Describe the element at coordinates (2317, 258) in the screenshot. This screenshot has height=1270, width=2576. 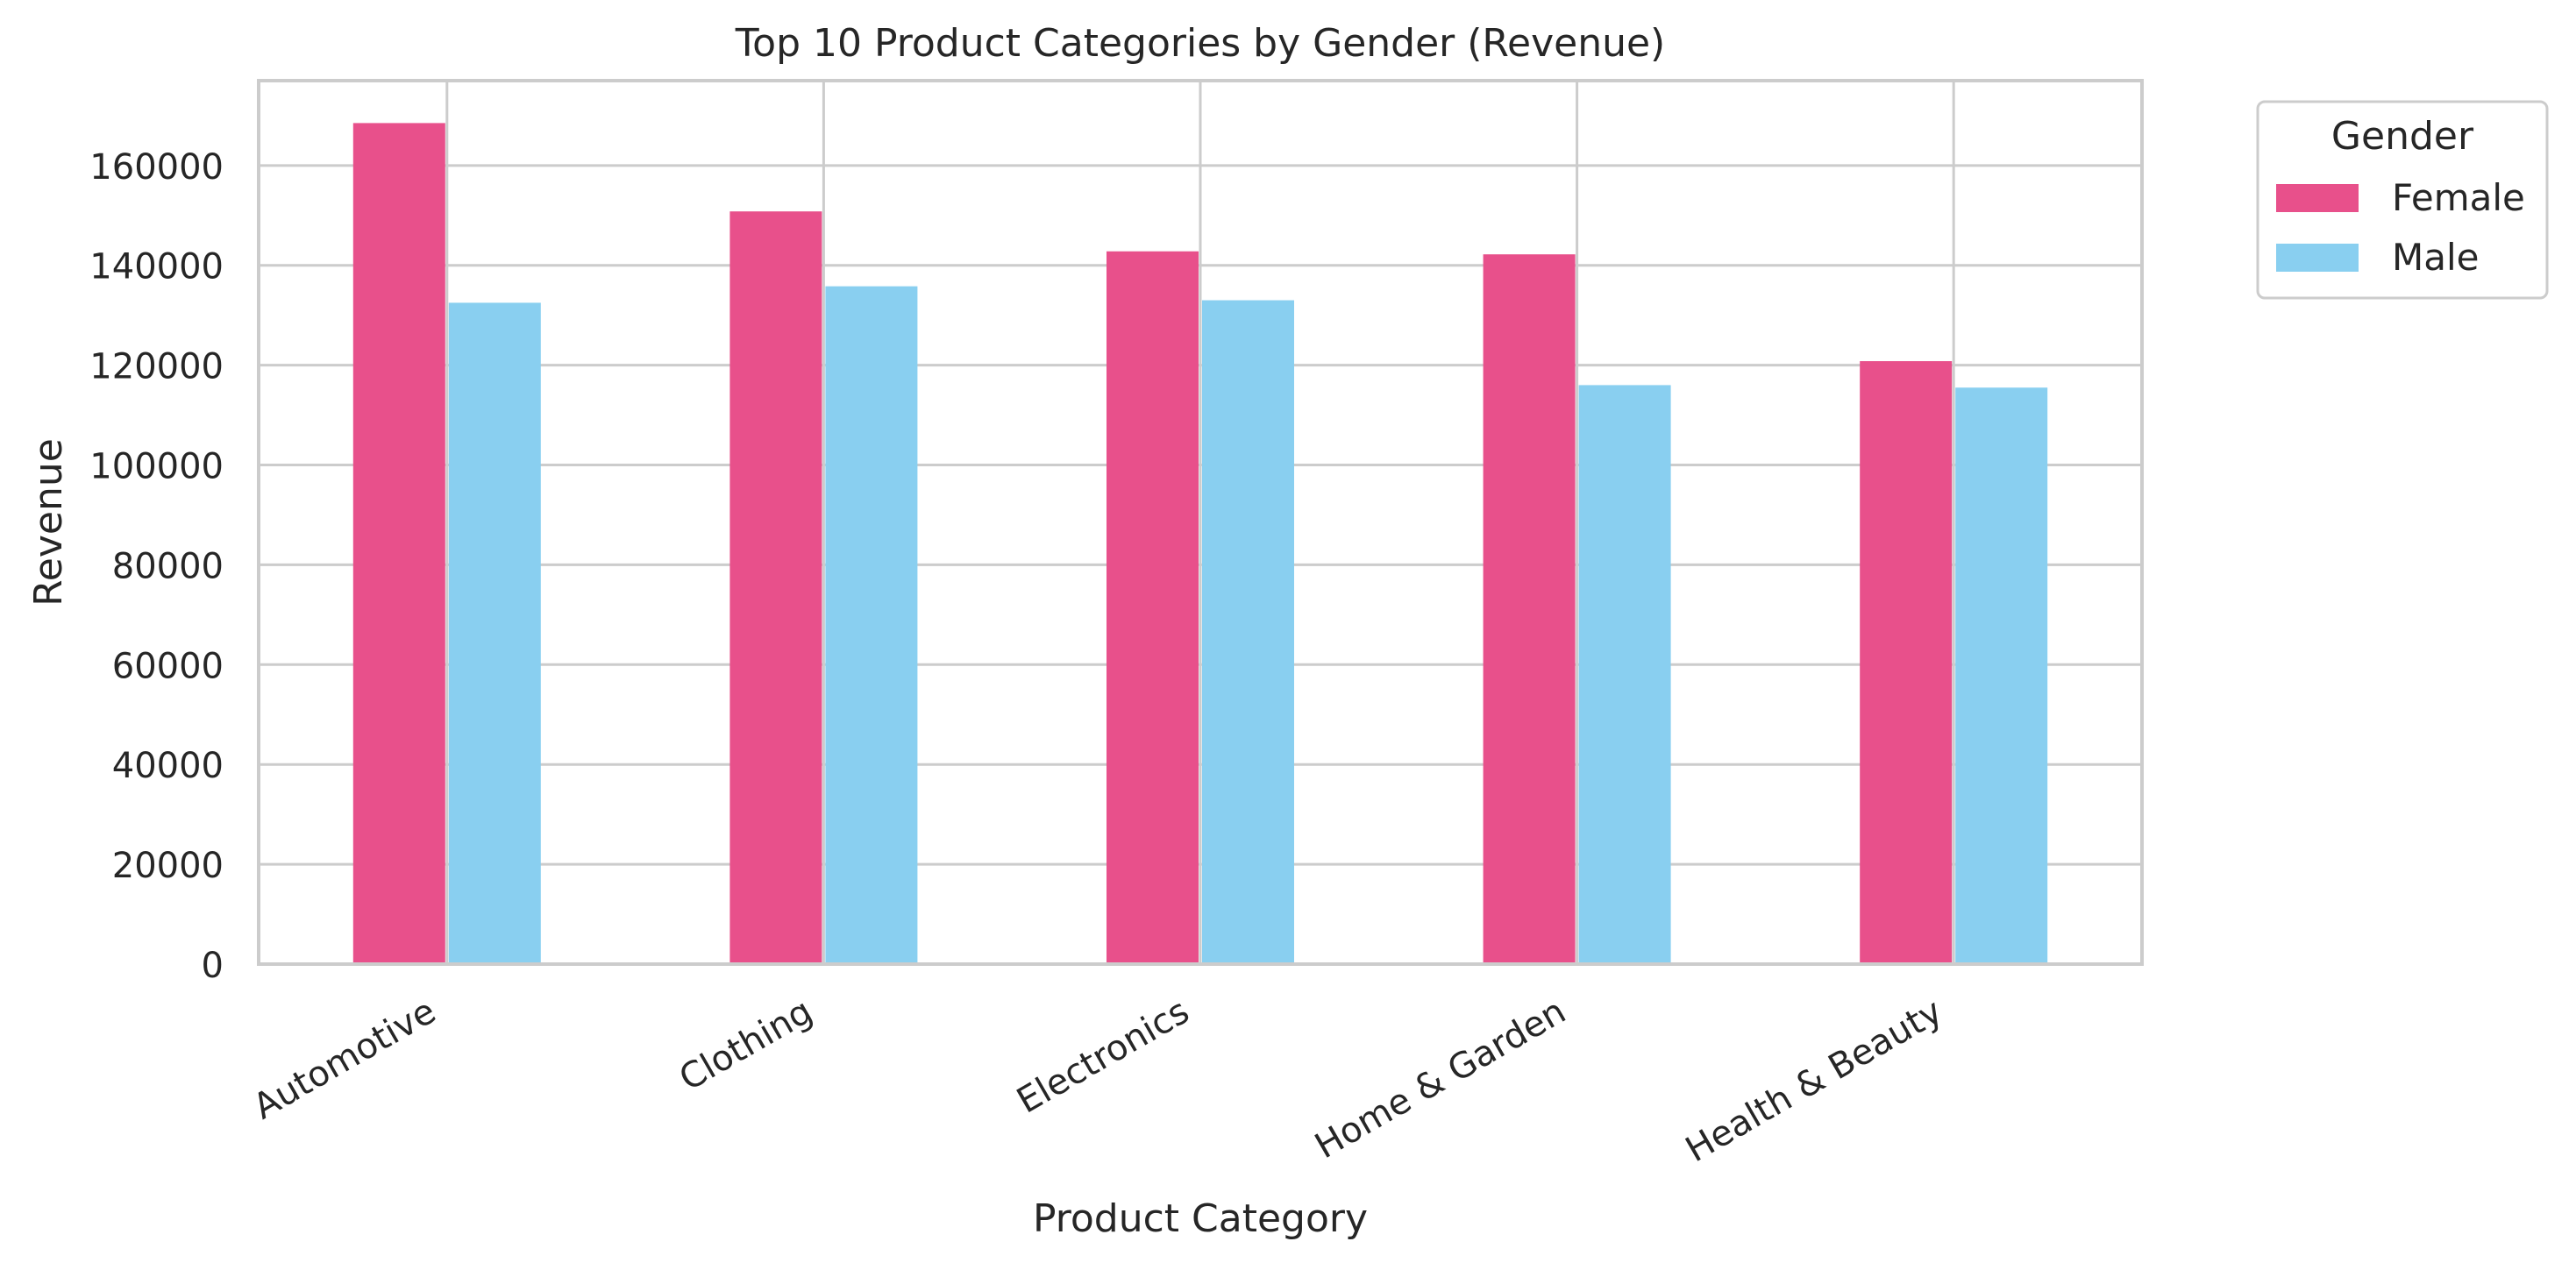
I see `legend-swatch-male` at that location.